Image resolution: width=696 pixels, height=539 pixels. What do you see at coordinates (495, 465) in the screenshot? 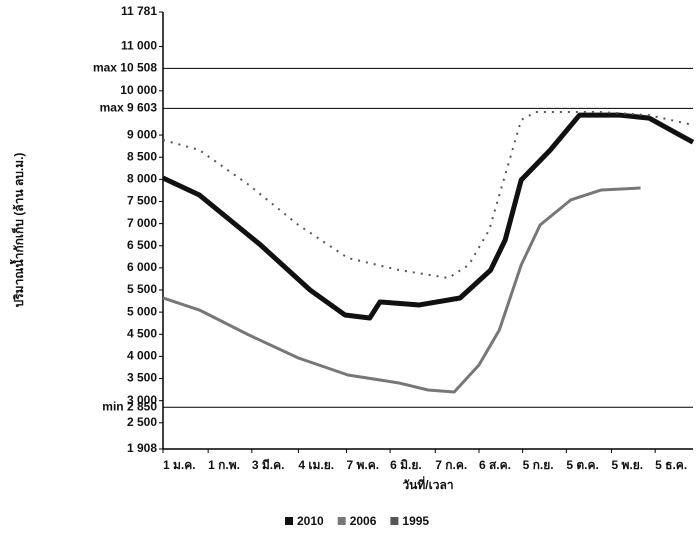
I see `x-tick-label: 6 ส.ค.` at bounding box center [495, 465].